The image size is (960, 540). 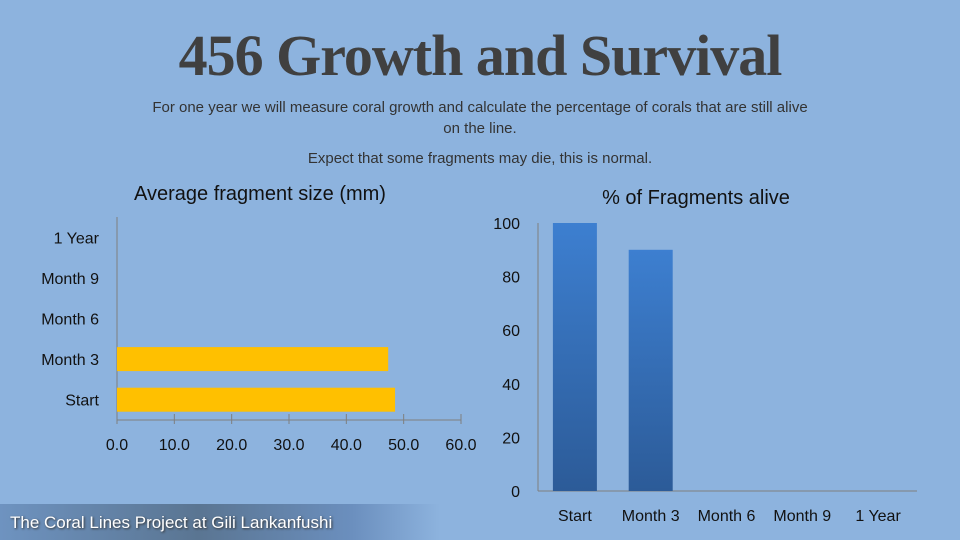 What do you see at coordinates (70, 360) in the screenshot?
I see `chart1-category-label: Month 3` at bounding box center [70, 360].